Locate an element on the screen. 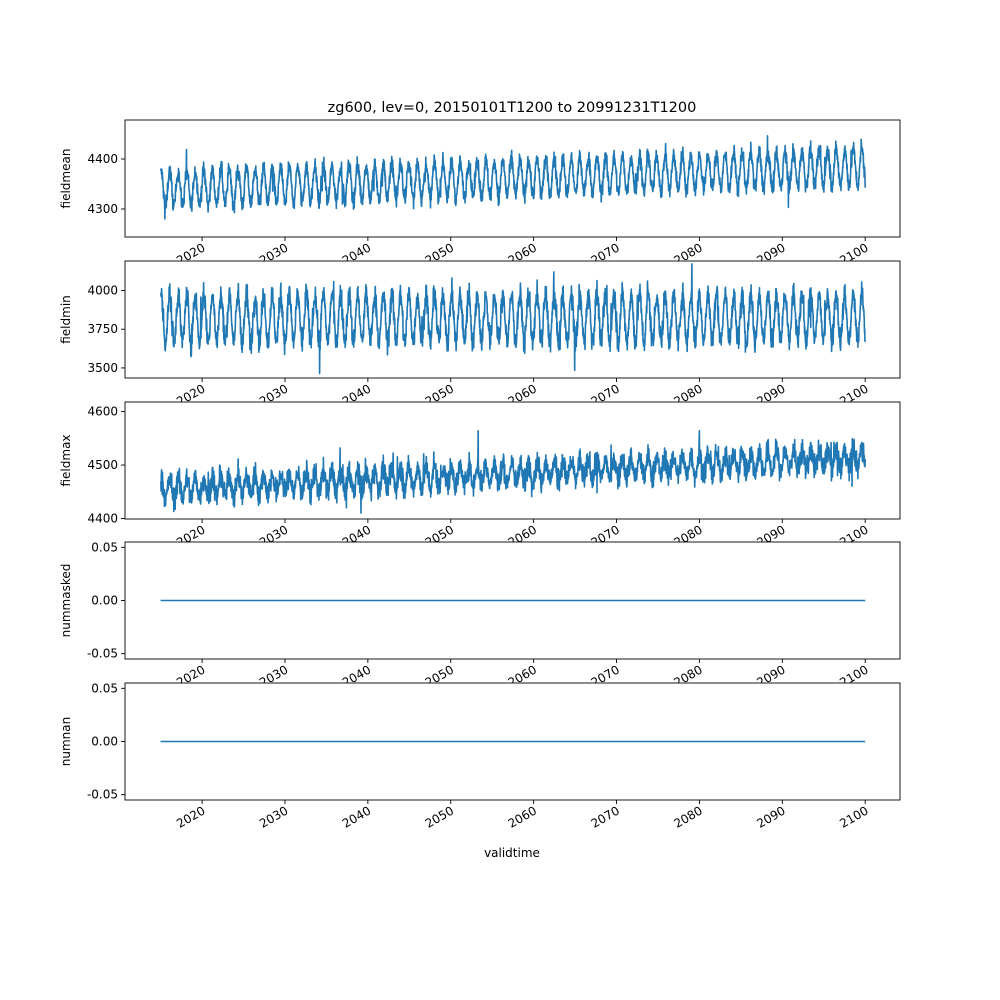 The height and width of the screenshot is (1000, 1000). y-tick-label: 3750 is located at coordinates (102, 329).